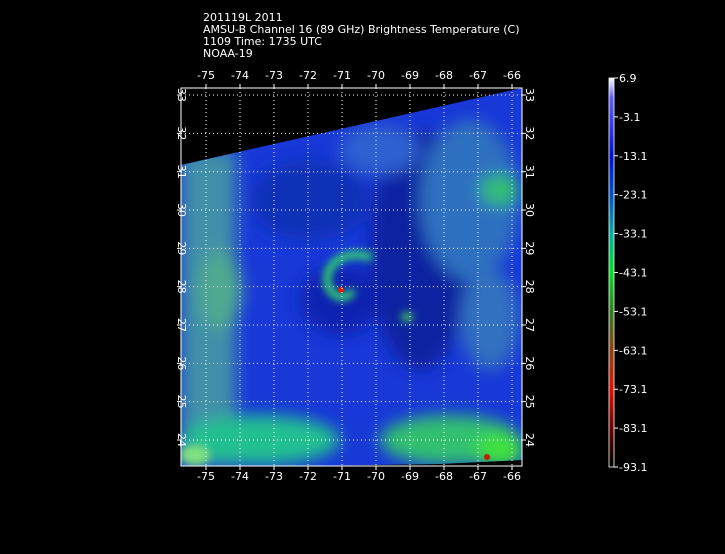 The image size is (725, 554). I want to click on colorbar-label: -13.1, so click(633, 156).